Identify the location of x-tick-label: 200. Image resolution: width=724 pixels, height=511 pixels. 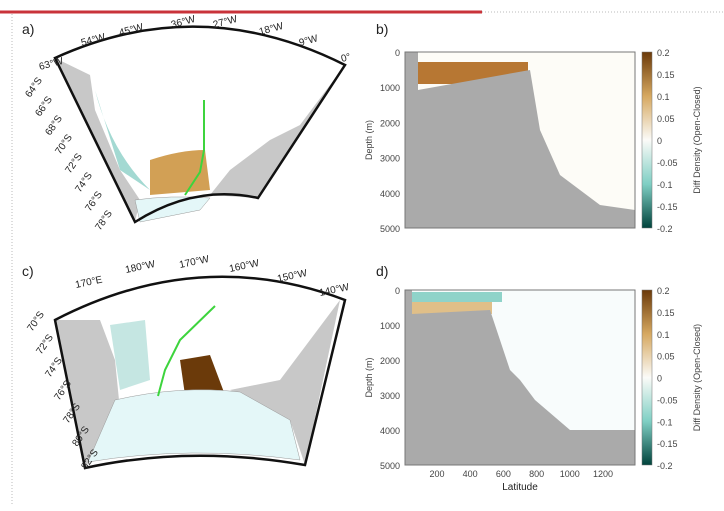
(436, 474).